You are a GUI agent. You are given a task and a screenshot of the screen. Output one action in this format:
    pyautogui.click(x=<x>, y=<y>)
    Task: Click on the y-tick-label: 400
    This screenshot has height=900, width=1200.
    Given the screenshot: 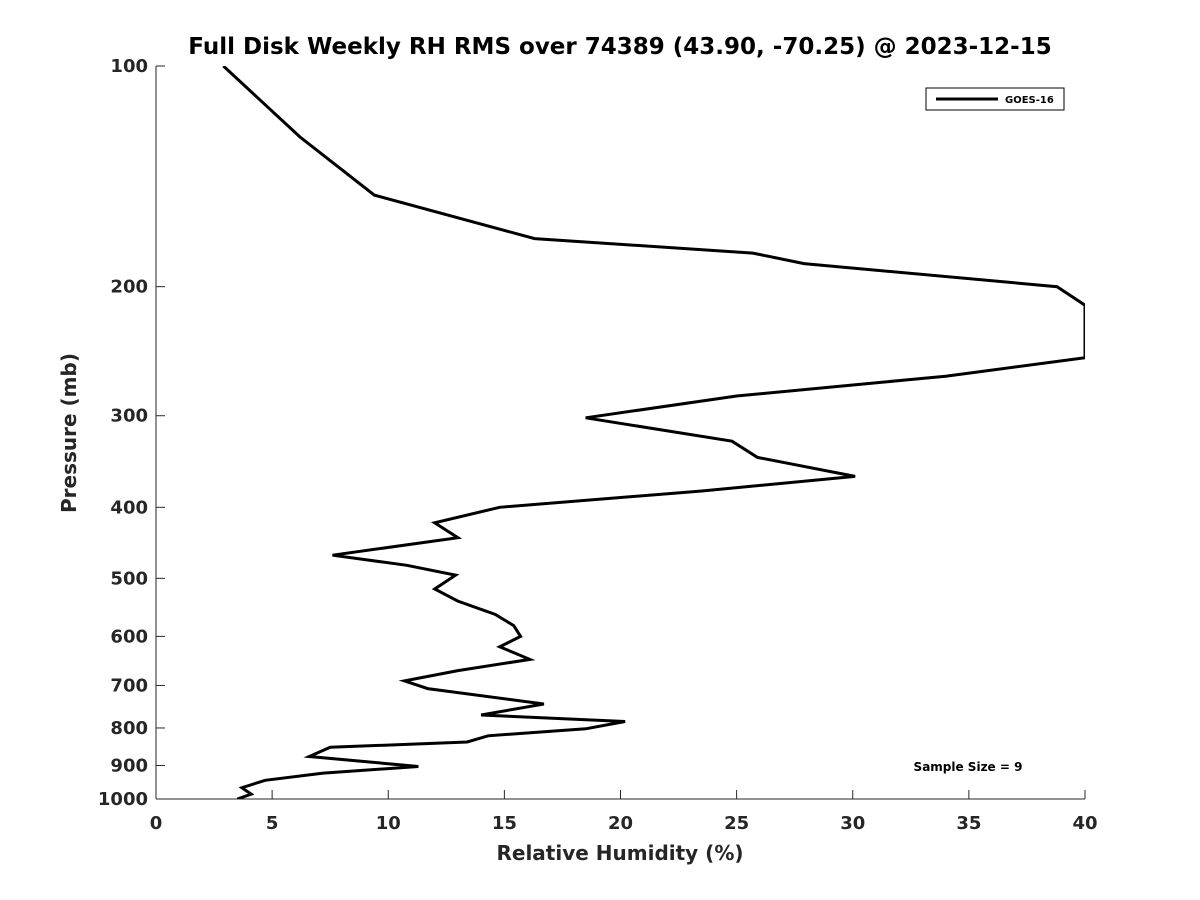 What is the action you would take?
    pyautogui.click(x=129, y=507)
    